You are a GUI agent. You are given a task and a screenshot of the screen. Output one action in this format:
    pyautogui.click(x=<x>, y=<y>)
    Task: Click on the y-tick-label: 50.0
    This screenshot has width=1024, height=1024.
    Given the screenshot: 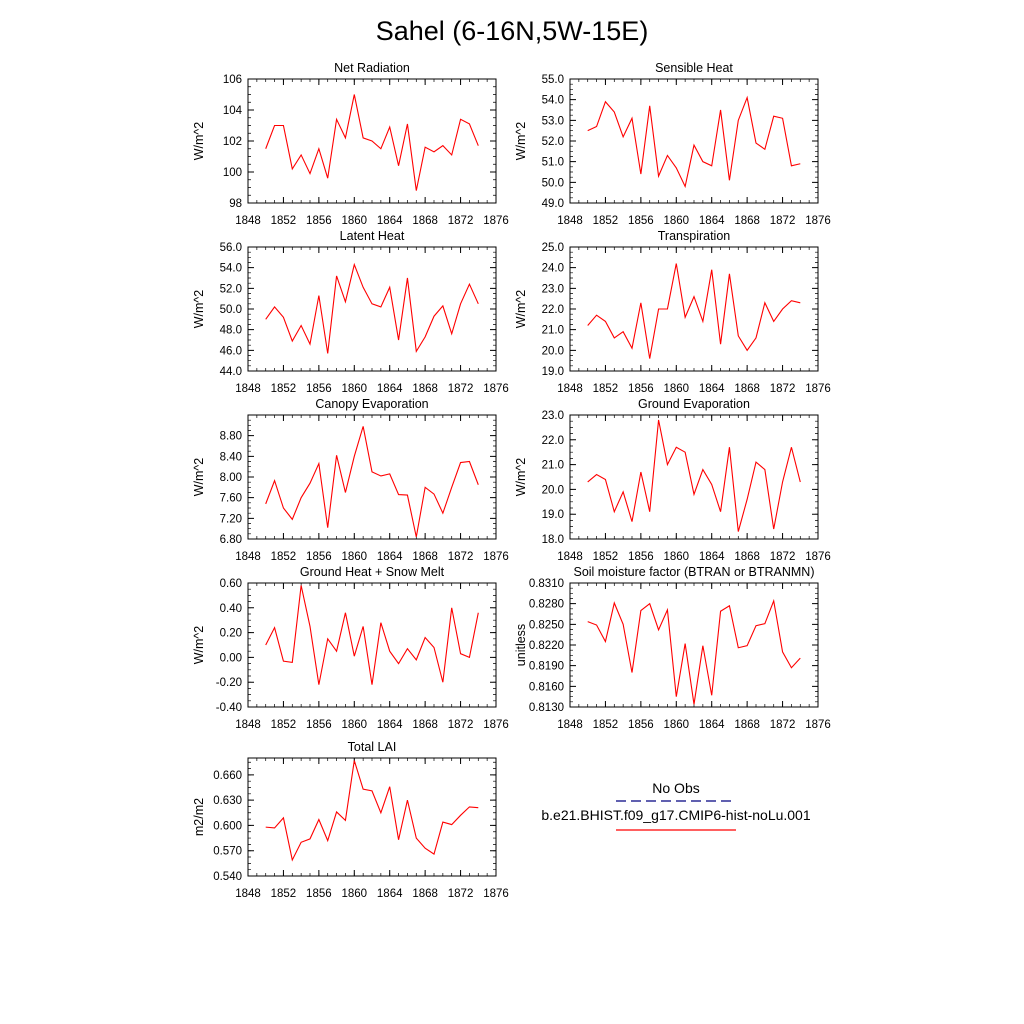 What is the action you would take?
    pyautogui.click(x=553, y=183)
    